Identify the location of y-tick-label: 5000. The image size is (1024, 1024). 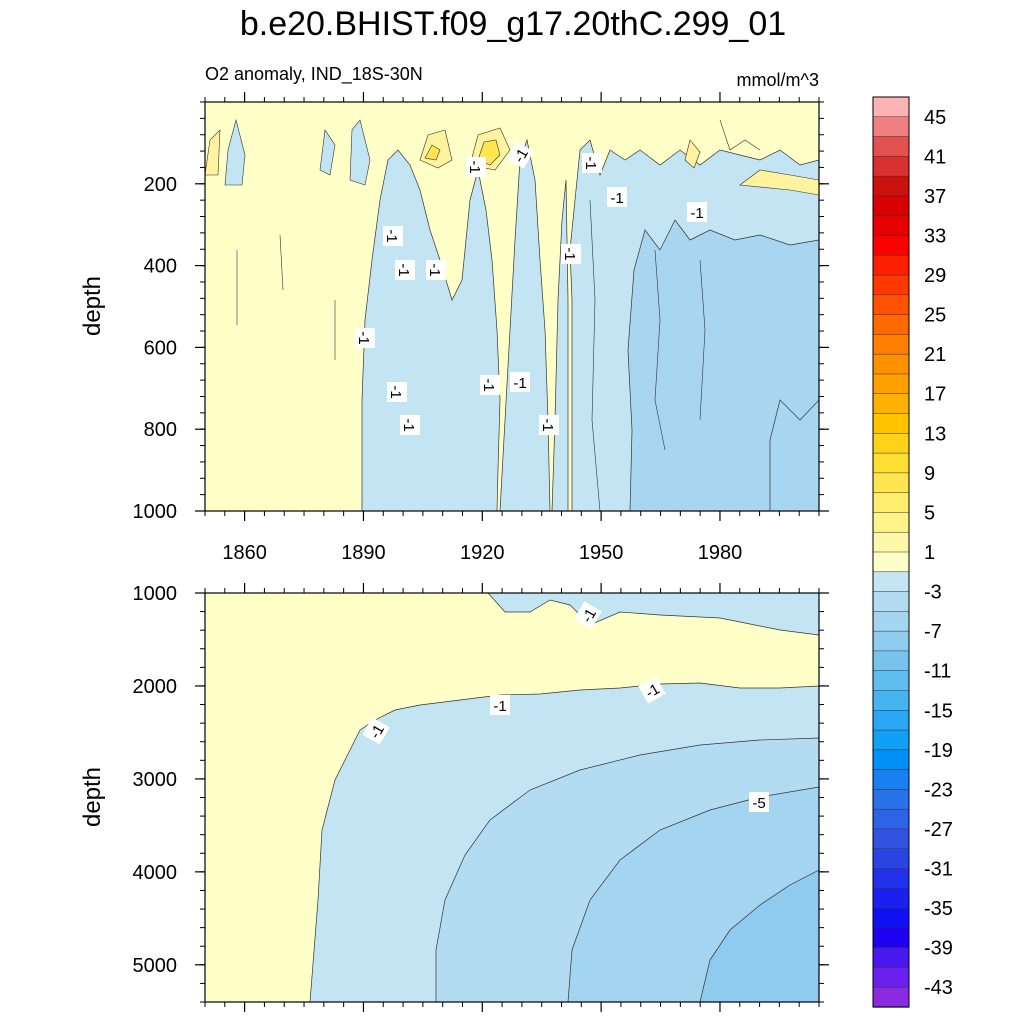
(155, 966).